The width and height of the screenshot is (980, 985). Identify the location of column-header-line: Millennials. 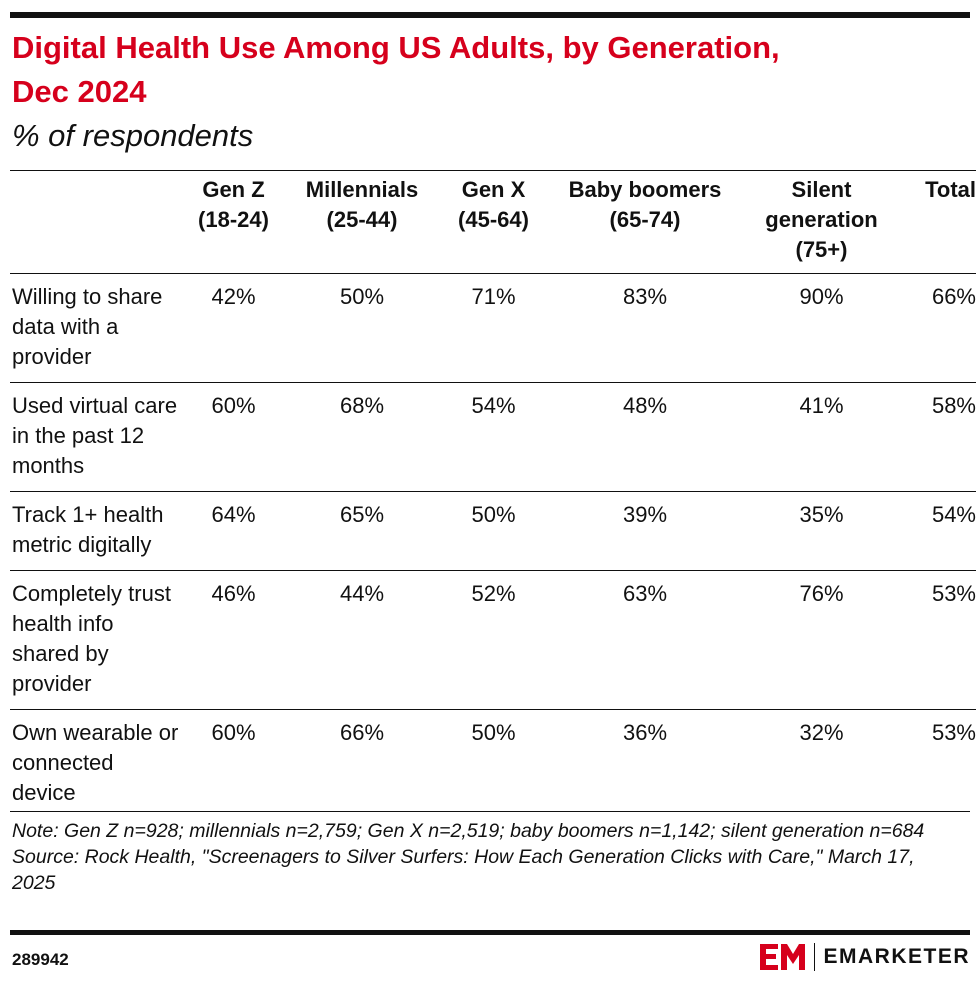
(362, 189).